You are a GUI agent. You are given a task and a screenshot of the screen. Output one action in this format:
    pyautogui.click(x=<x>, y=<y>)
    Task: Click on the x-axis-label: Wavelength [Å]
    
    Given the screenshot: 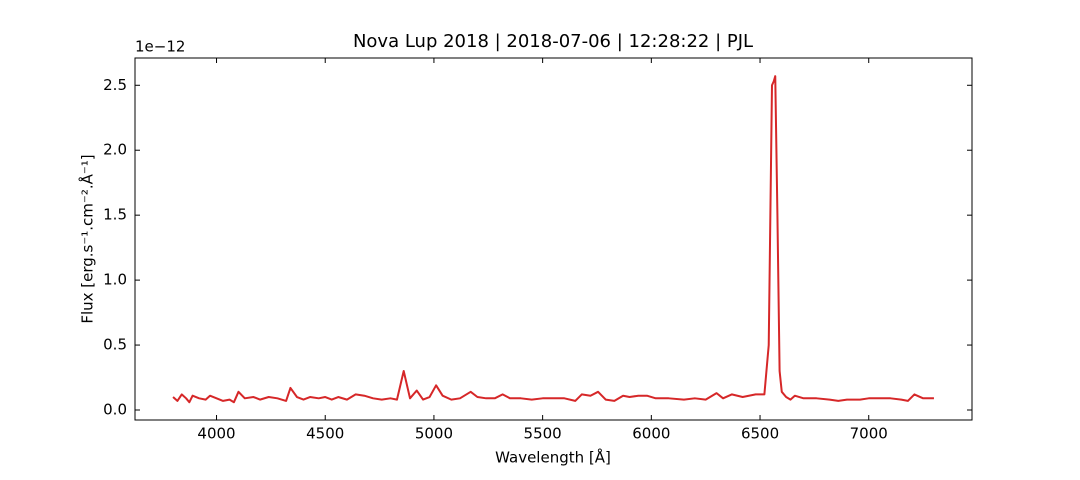 What is the action you would take?
    pyautogui.click(x=553, y=457)
    